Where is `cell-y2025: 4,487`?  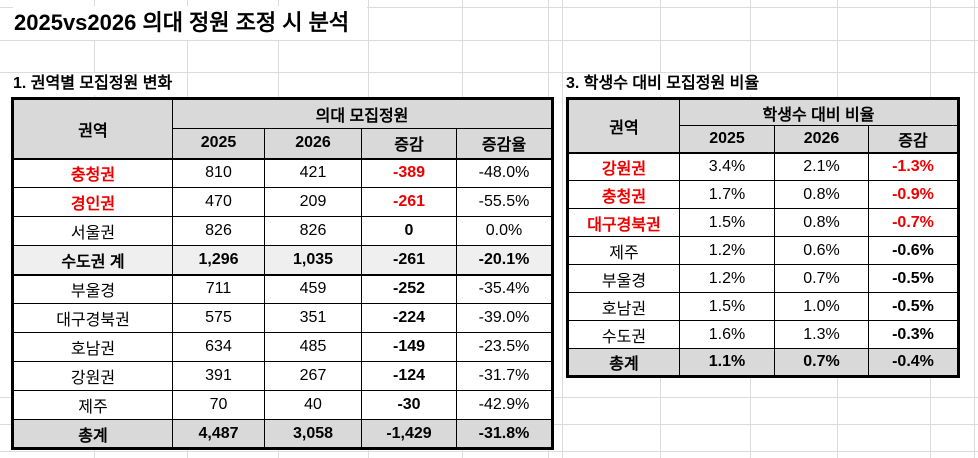
cell-y2025: 4,487 is located at coordinates (218, 434).